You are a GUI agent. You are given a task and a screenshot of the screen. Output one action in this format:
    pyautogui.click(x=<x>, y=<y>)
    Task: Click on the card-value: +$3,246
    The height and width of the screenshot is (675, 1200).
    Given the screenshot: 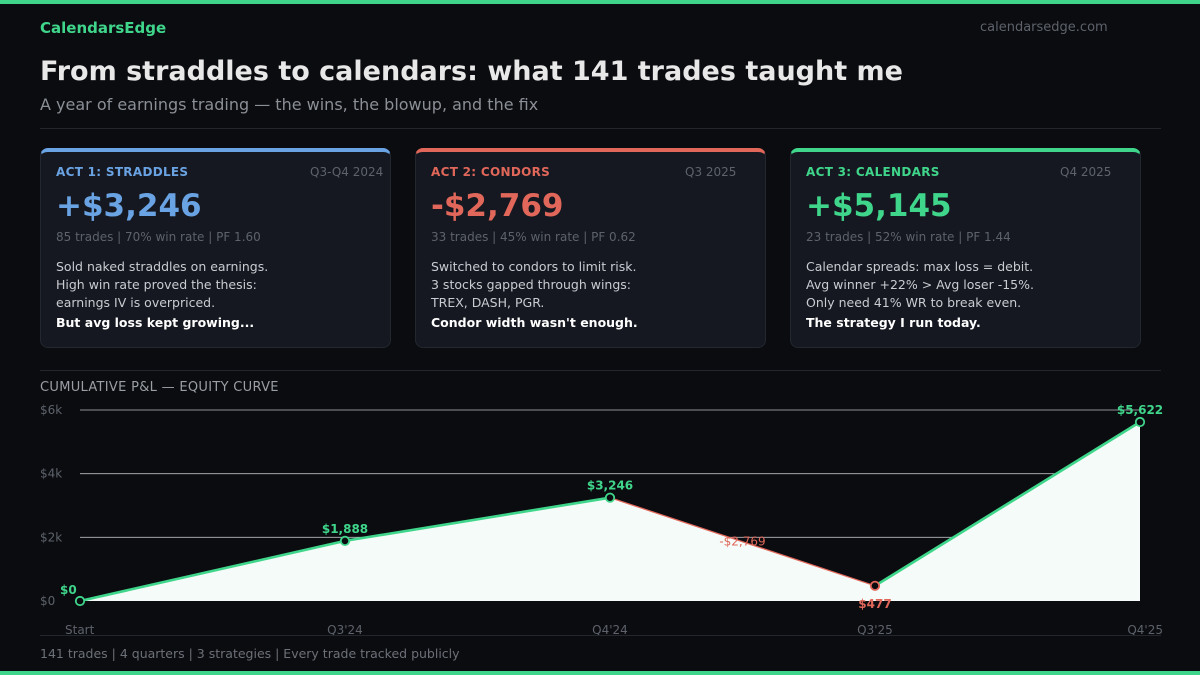 What is the action you would take?
    pyautogui.click(x=129, y=206)
    